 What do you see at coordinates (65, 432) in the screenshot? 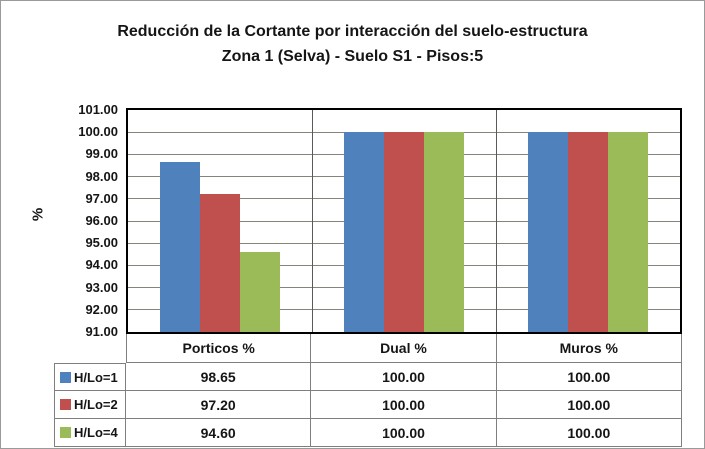
I see `legend-swatch-hlo4` at bounding box center [65, 432].